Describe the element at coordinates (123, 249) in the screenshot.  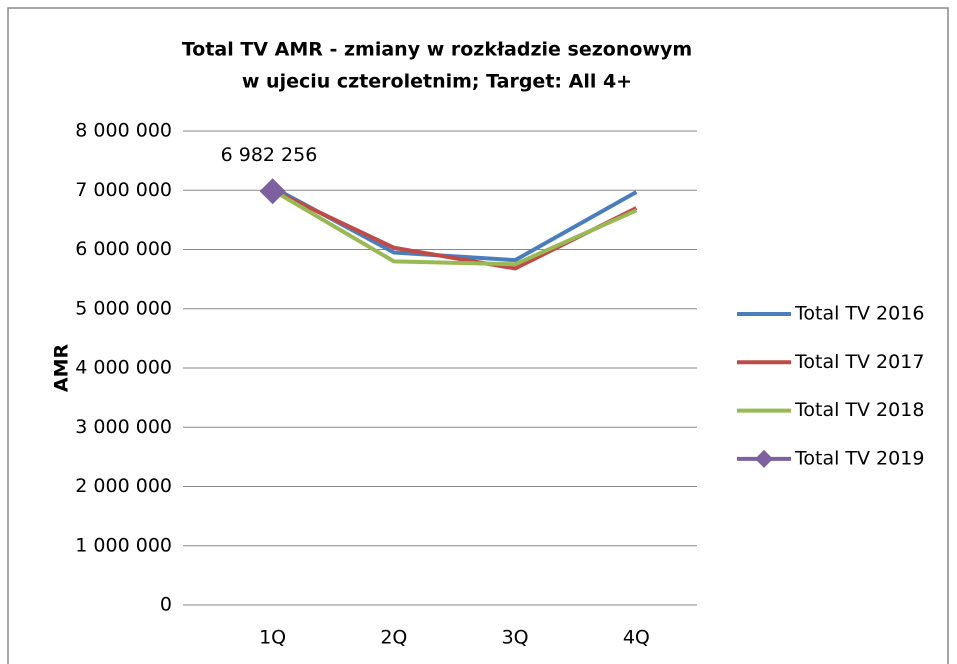
I see `y-tick-label: 6 000 000` at that location.